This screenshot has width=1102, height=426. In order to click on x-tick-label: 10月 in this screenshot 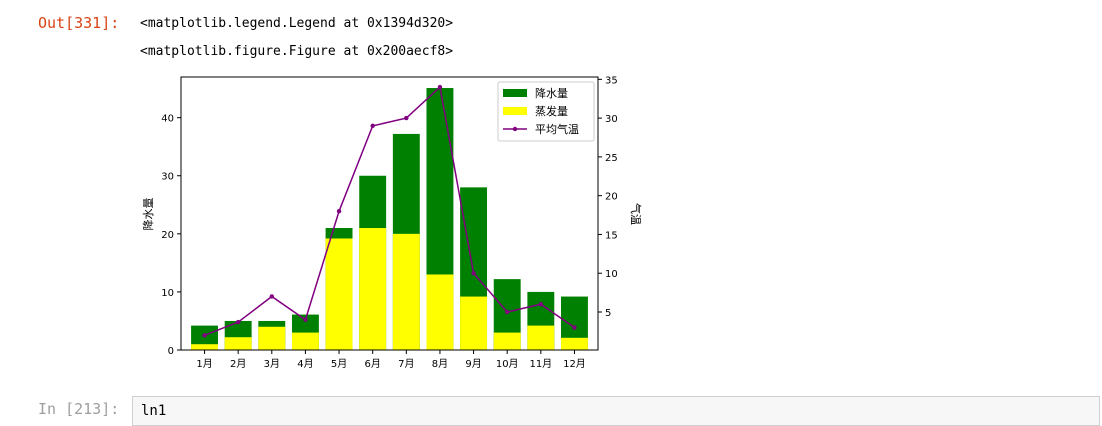, I will do `click(507, 364)`.